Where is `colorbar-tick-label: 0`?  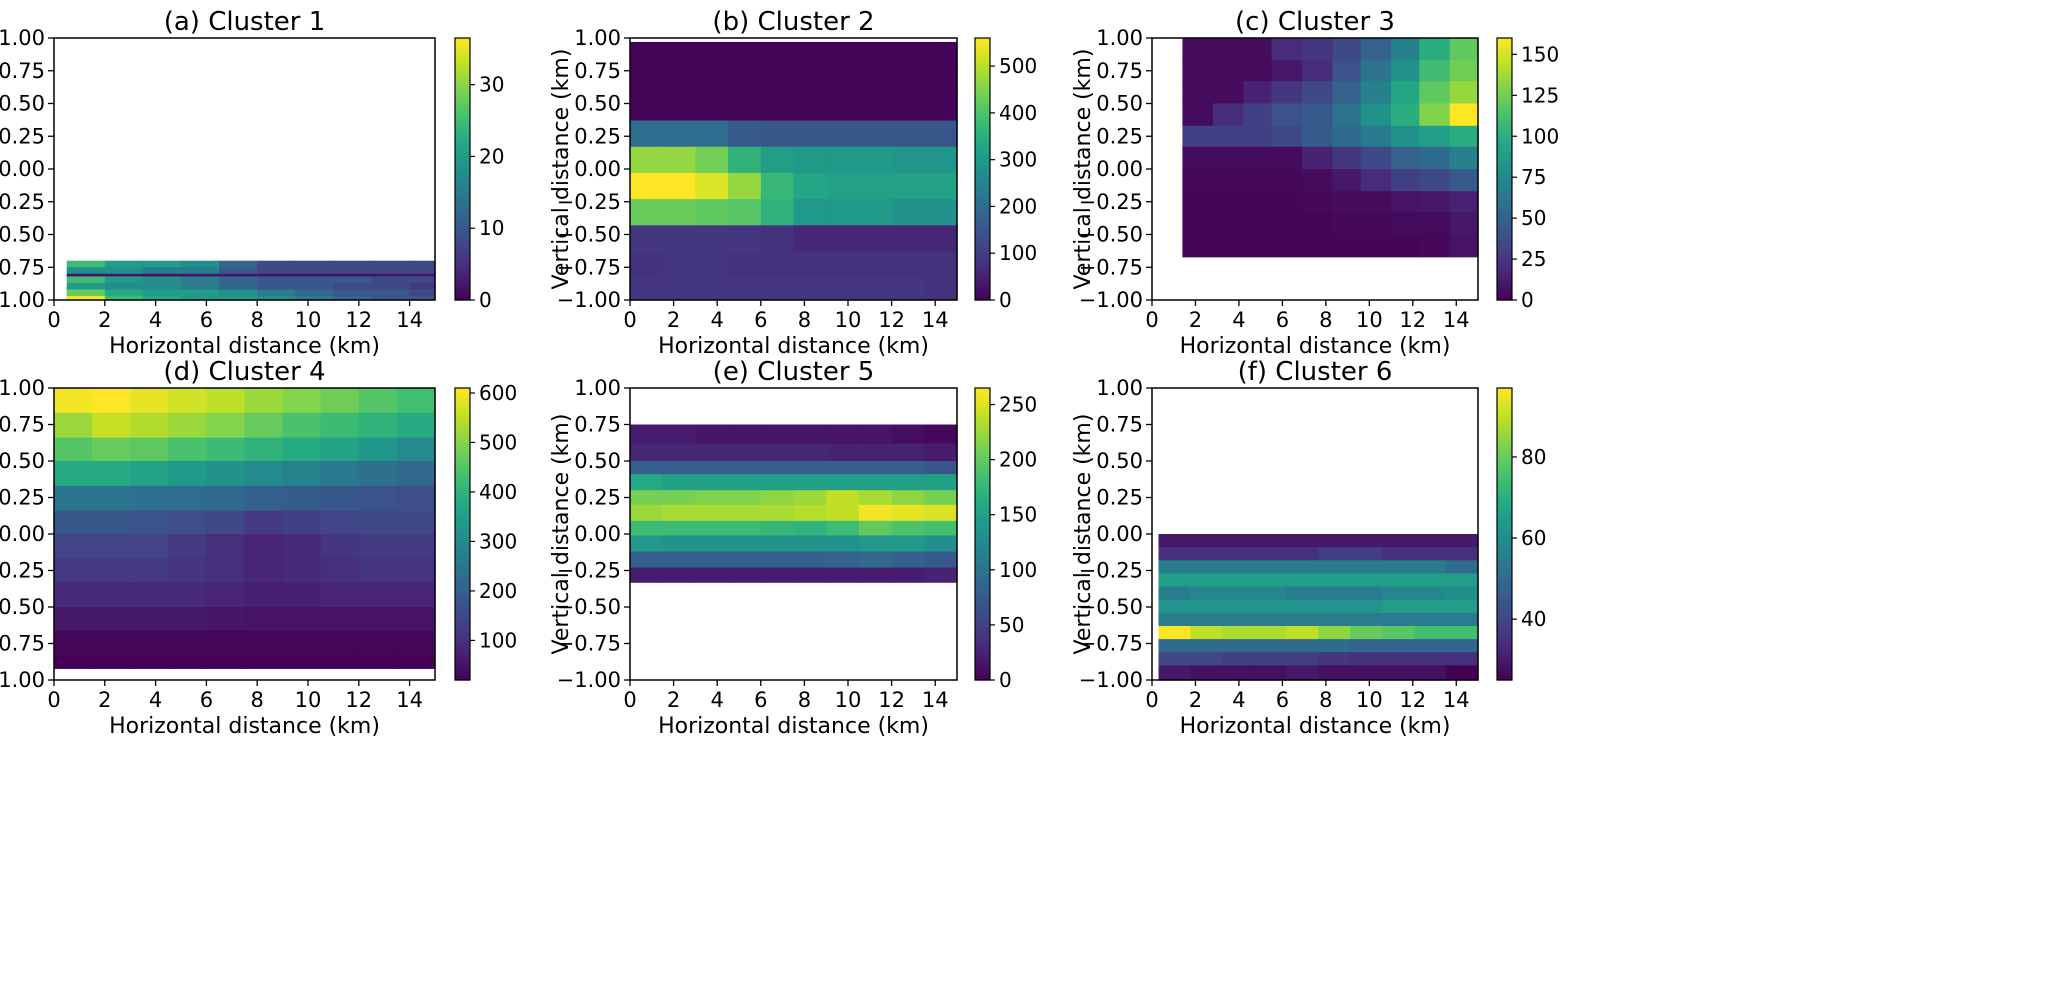
colorbar-tick-label: 0 is located at coordinates (1005, 300).